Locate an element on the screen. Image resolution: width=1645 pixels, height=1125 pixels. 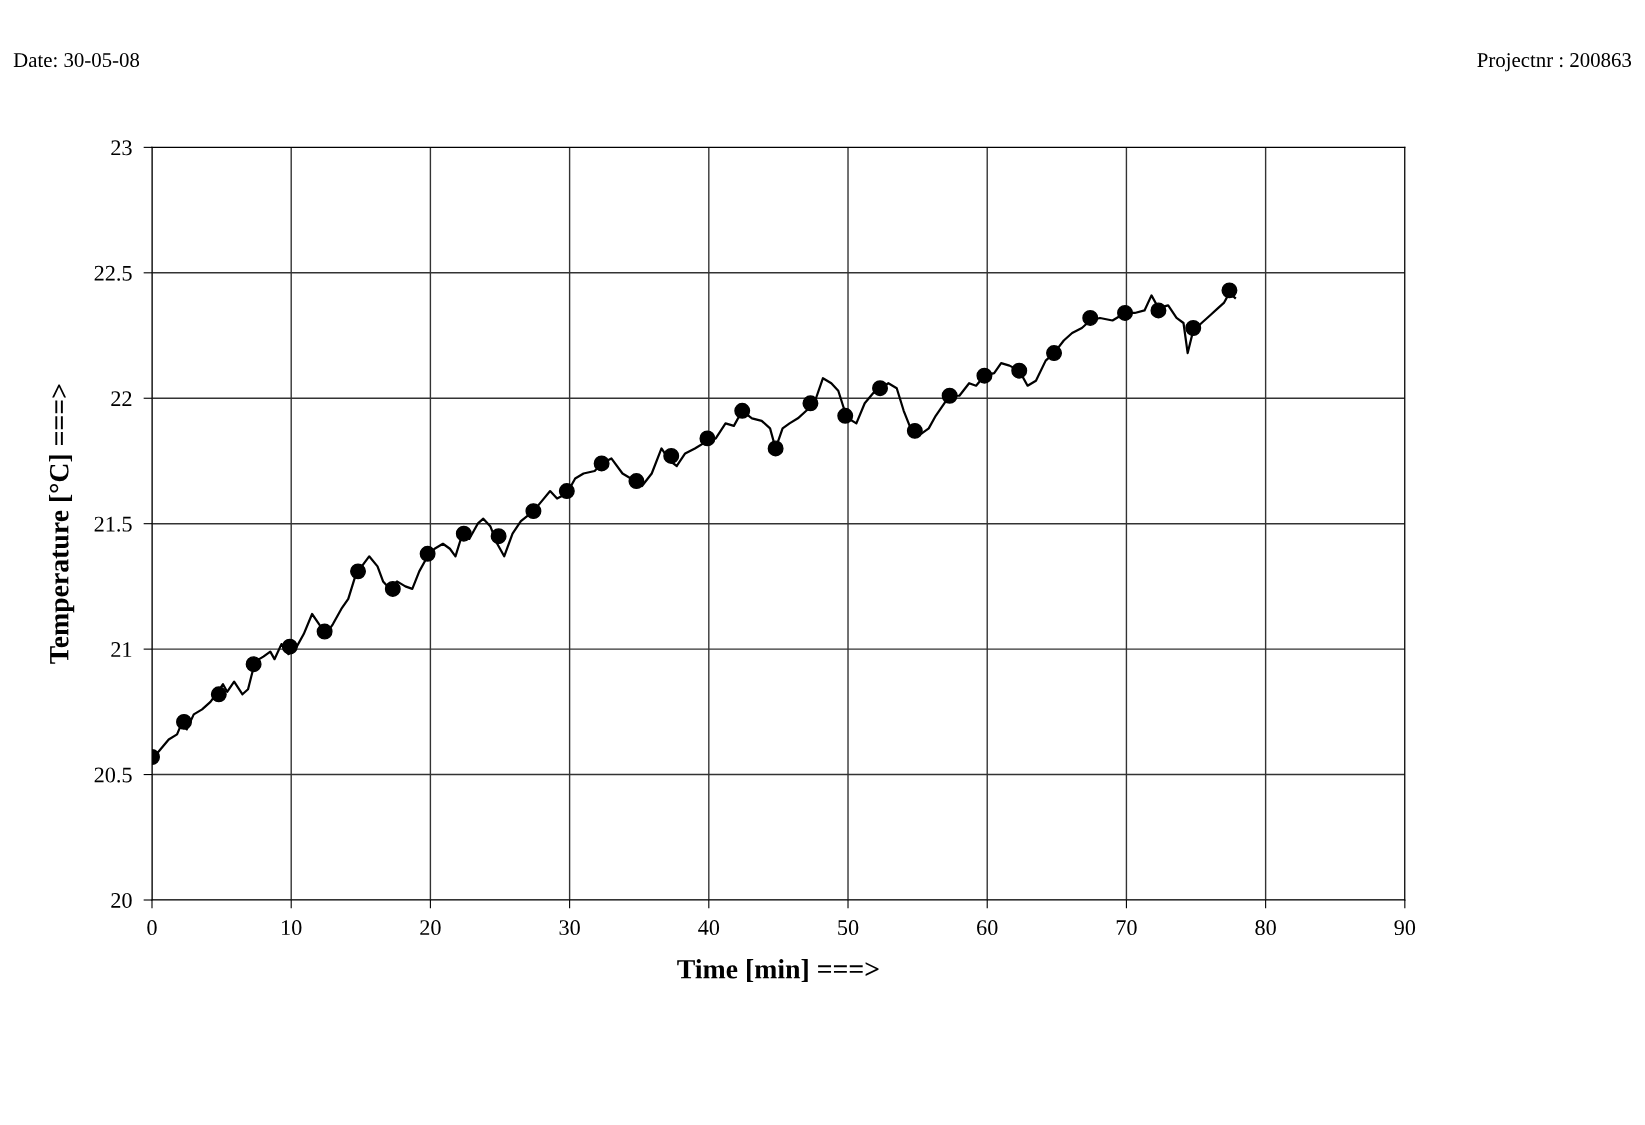
x-tick-label: 40 is located at coordinates (709, 928).